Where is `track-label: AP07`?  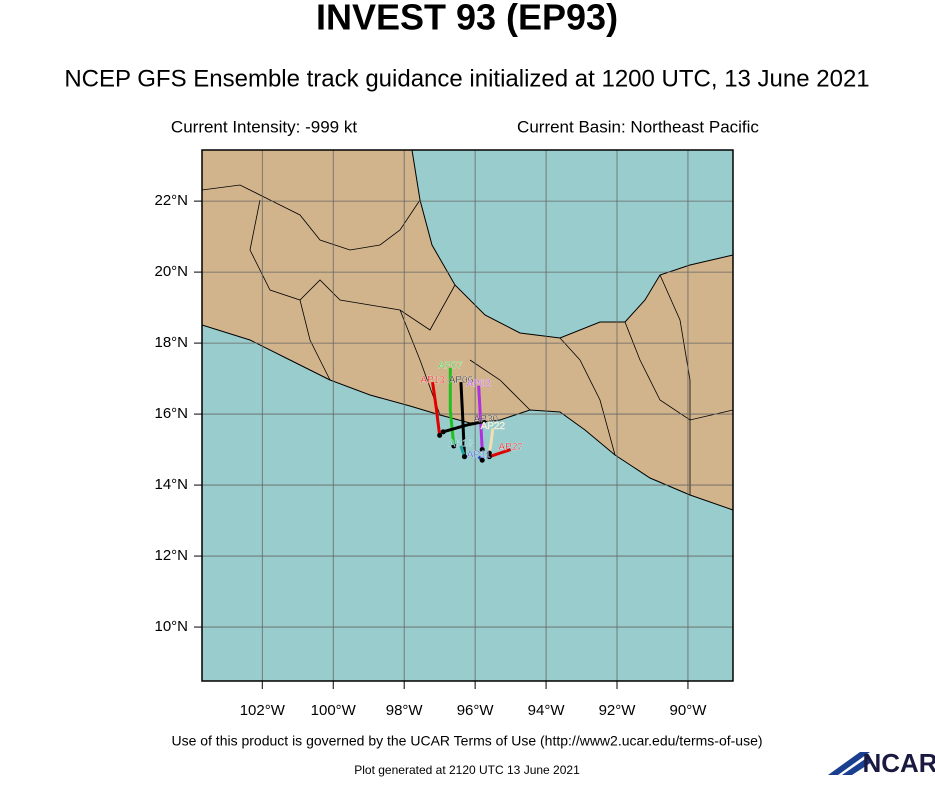
track-label: AP07 is located at coordinates (450, 366).